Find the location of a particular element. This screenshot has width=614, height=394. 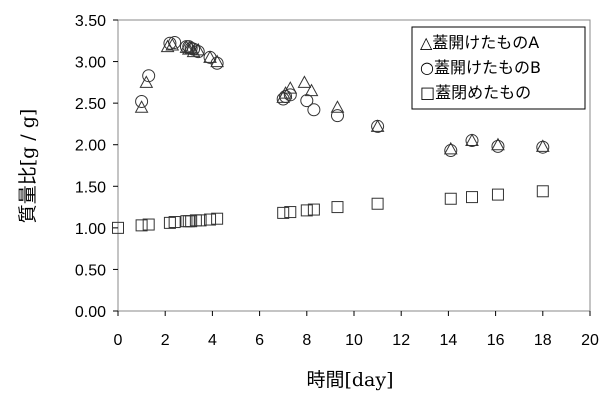

y-tick-label: 0.50 is located at coordinates (90, 270).